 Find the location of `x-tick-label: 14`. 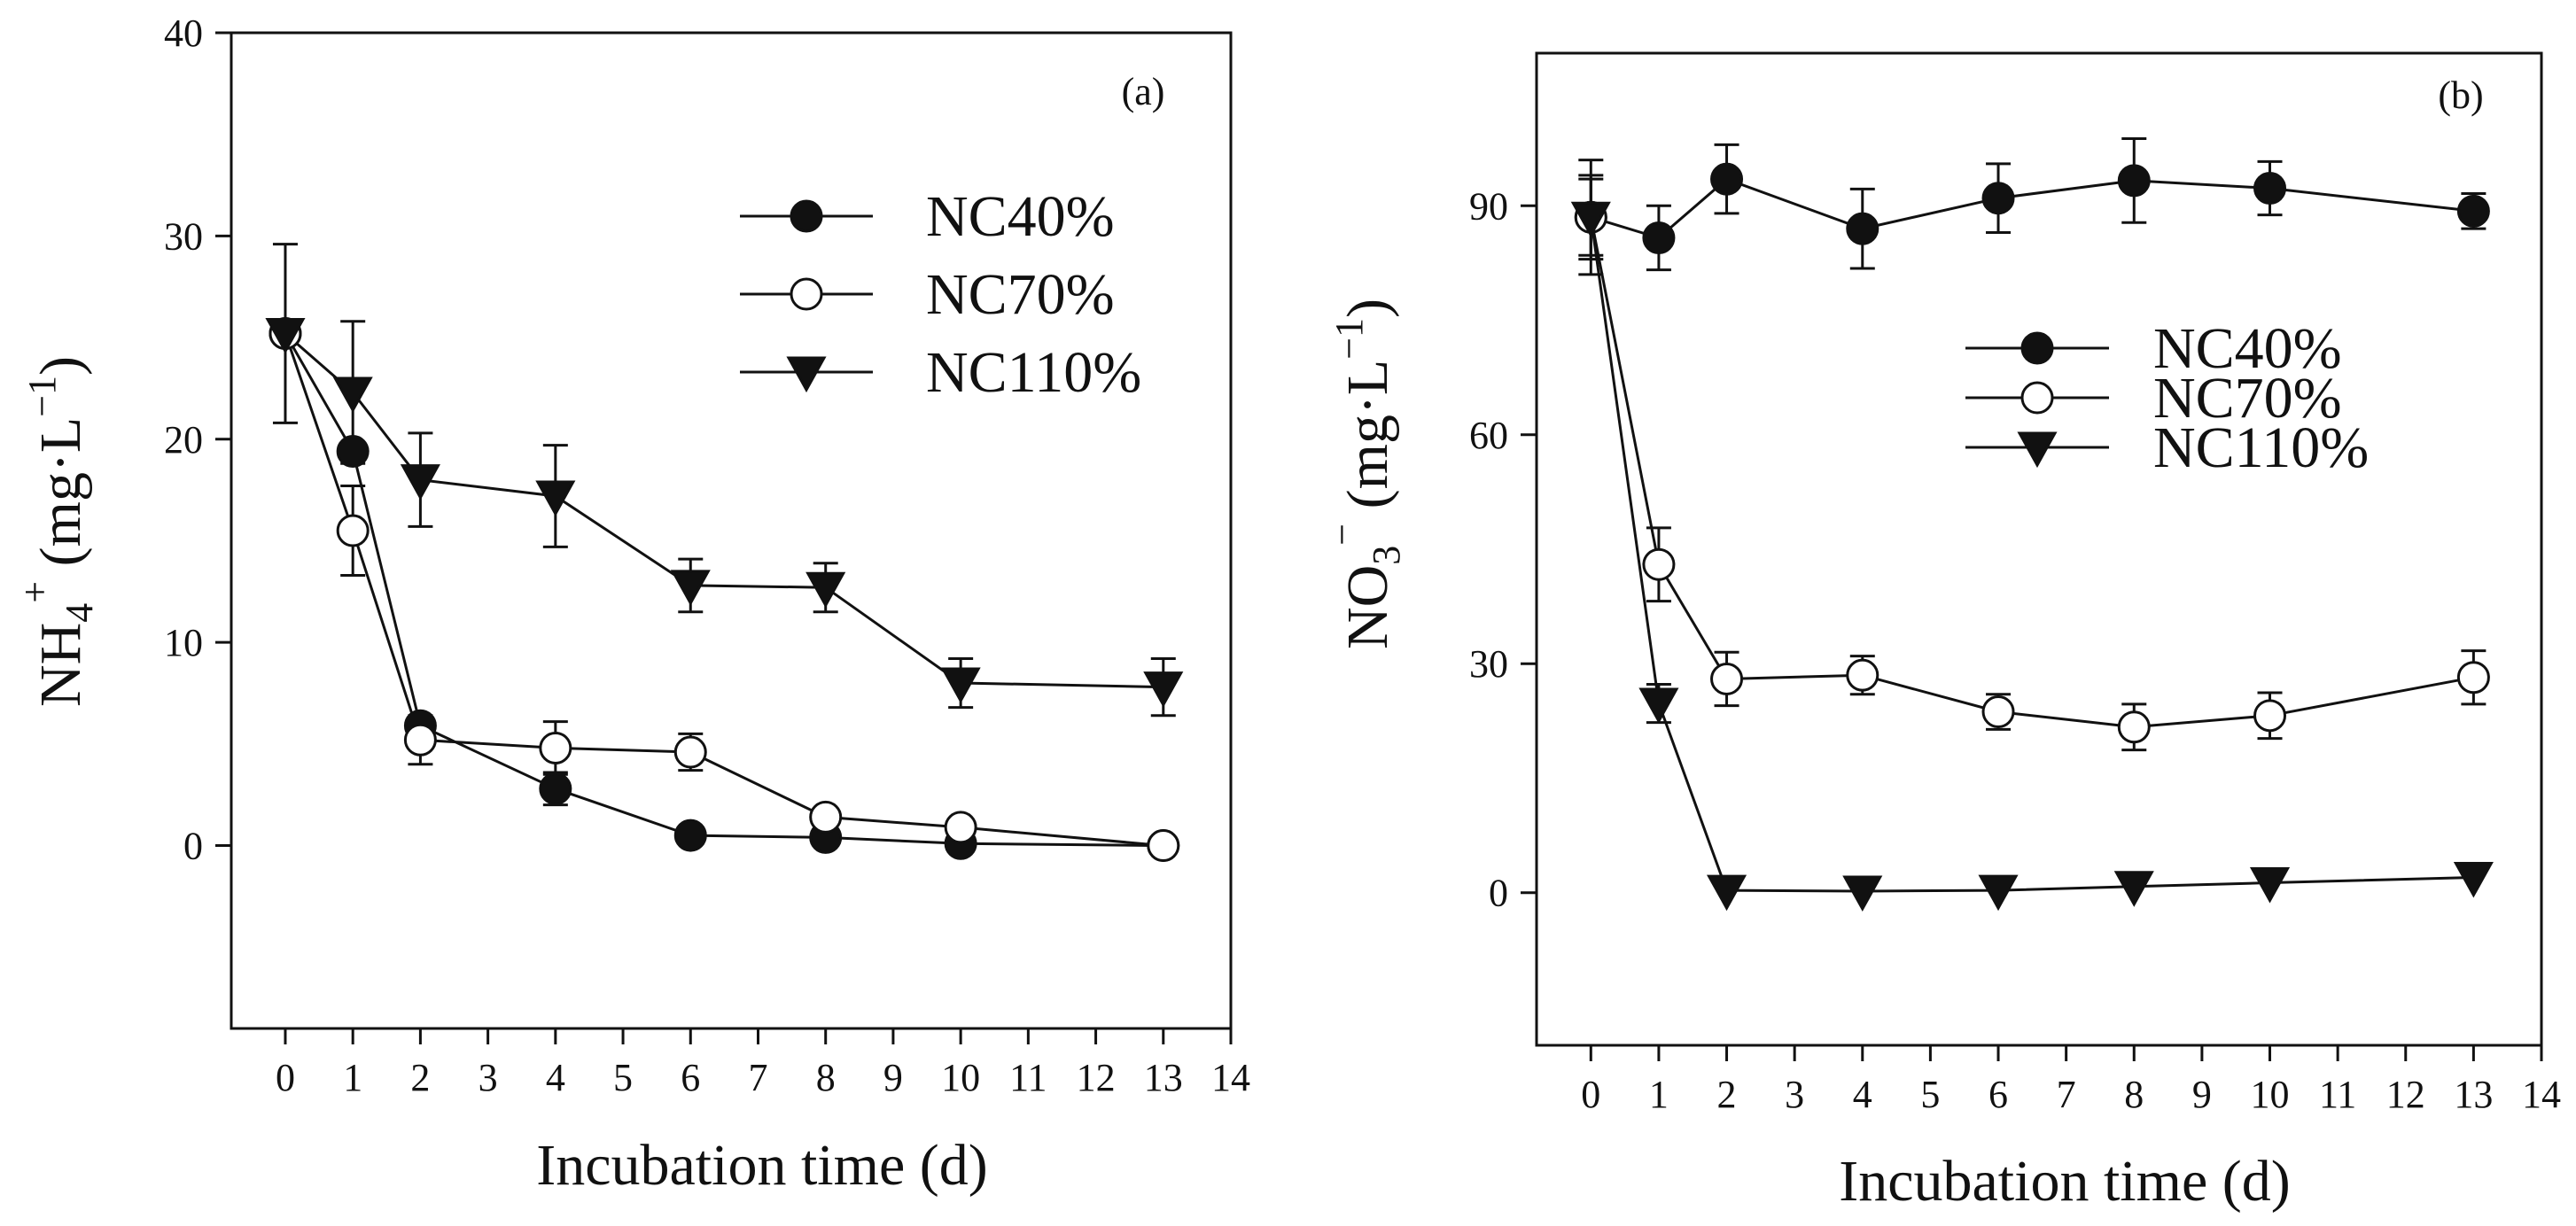

x-tick-label: 14 is located at coordinates (2541, 1094).